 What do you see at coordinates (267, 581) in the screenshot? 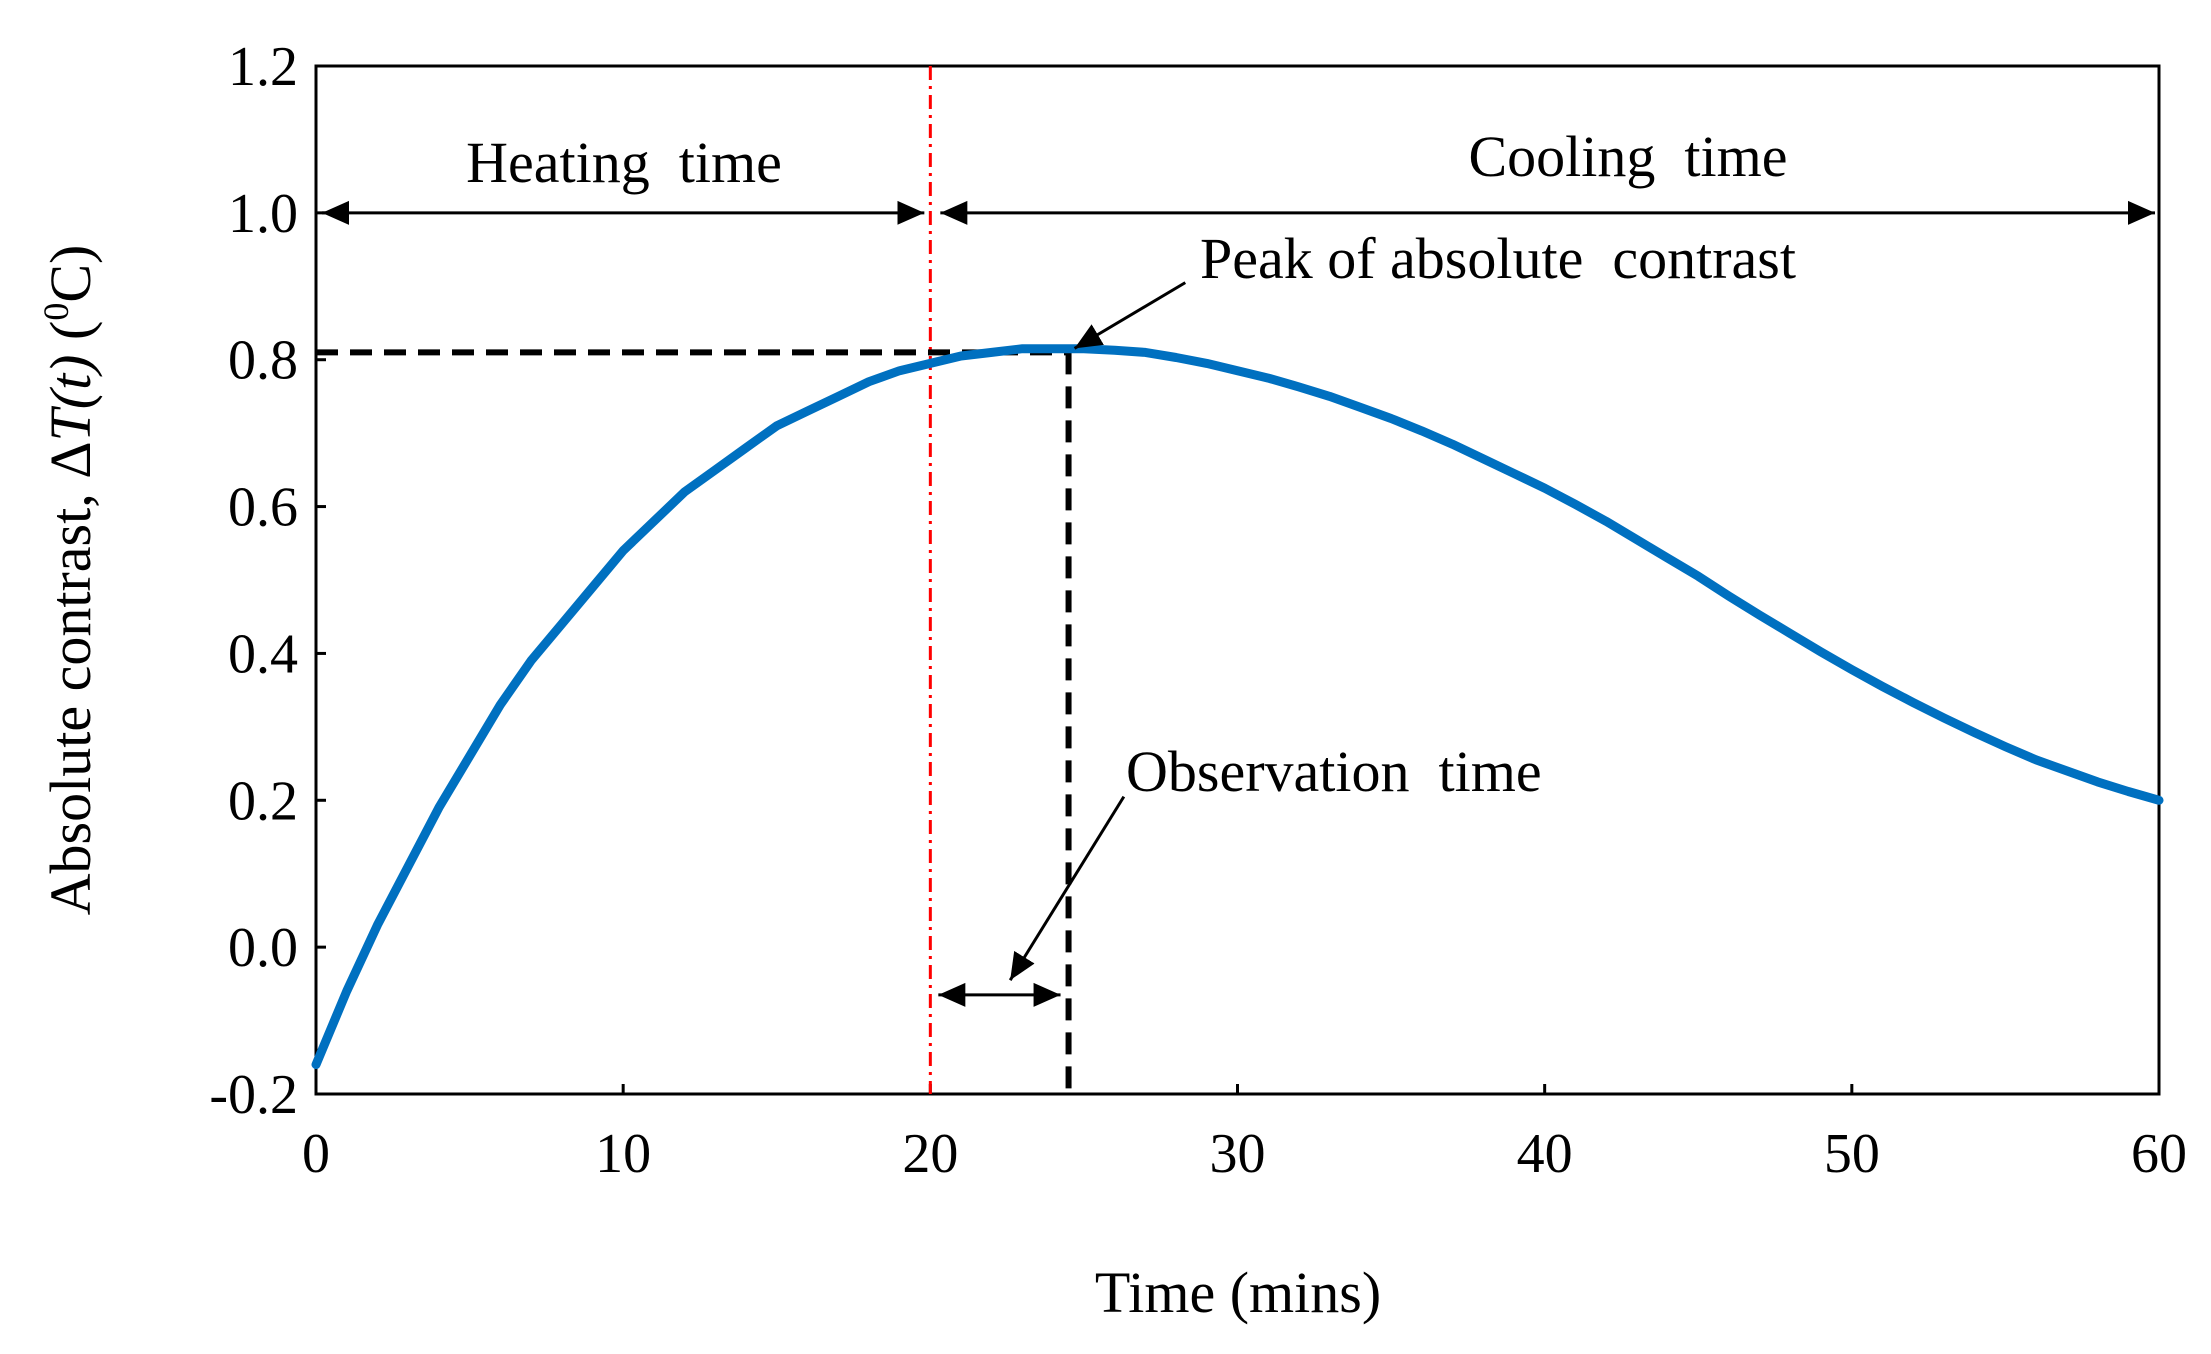
I see `y-axis: -0.2 0.0 0.2 0.4 0.6 0.8 1.0 1.2` at bounding box center [267, 581].